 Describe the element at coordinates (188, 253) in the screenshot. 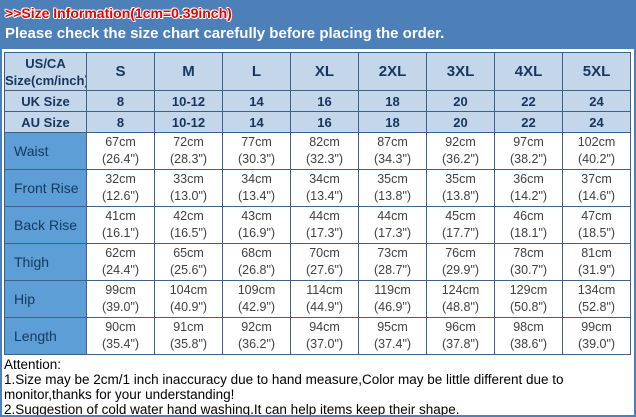

I see `cm-value: 65cm` at that location.